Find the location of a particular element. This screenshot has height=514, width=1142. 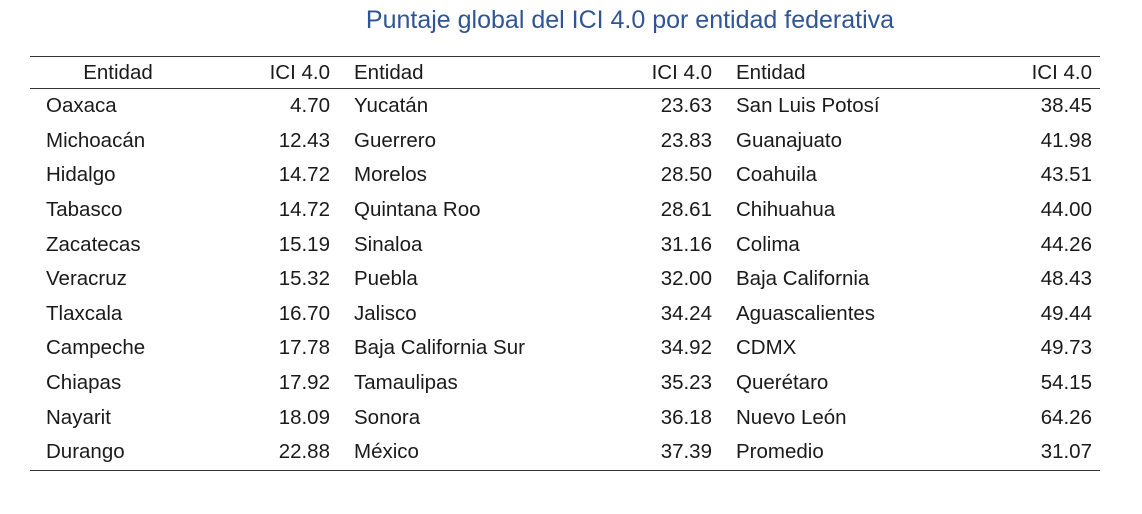

ici-score: 49.44 is located at coordinates (1066, 313).